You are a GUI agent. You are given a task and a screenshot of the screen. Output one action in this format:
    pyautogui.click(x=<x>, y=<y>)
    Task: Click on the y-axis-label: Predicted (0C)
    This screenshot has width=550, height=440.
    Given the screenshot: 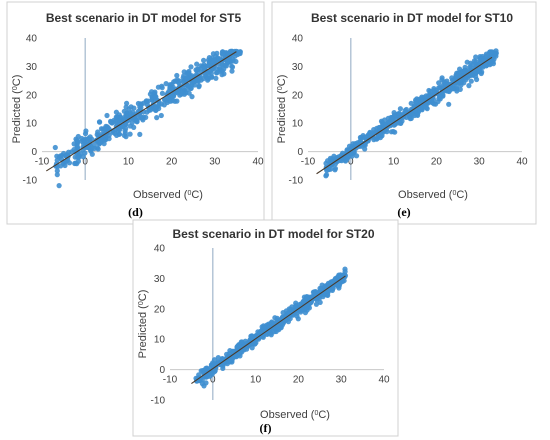 What is the action you would take?
    pyautogui.click(x=282, y=109)
    